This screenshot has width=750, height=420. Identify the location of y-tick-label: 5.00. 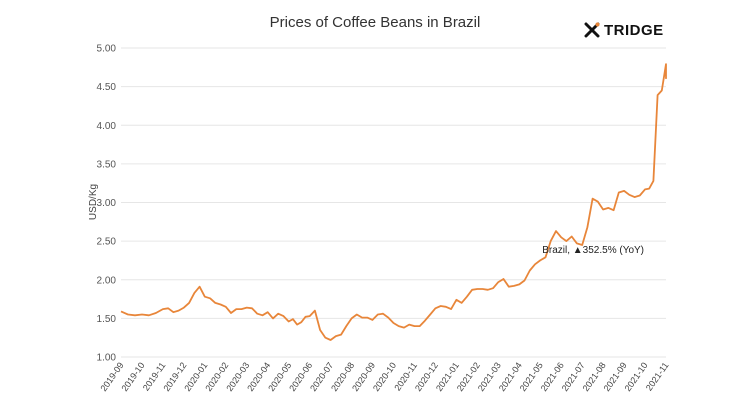
(107, 49).